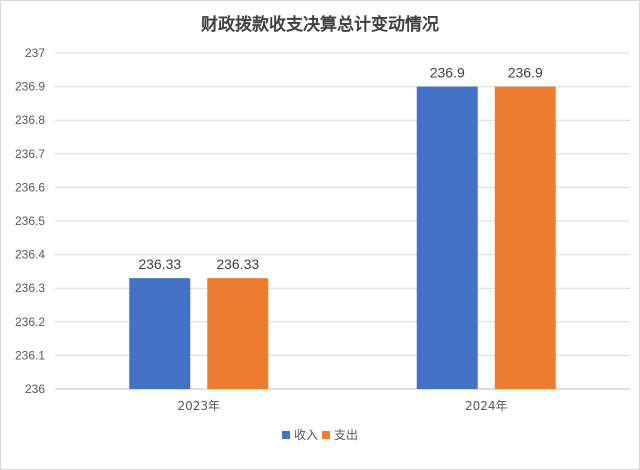  What do you see at coordinates (342, 406) in the screenshot?
I see `x-axis: 2023年 2024年` at bounding box center [342, 406].